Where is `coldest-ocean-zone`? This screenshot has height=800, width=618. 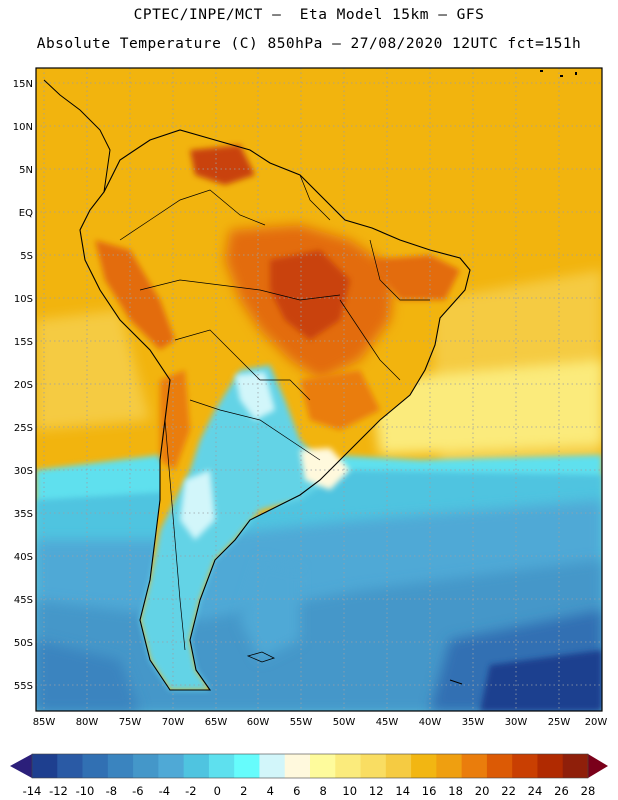
coldest-ocean-zone is located at coordinates (541, 680).